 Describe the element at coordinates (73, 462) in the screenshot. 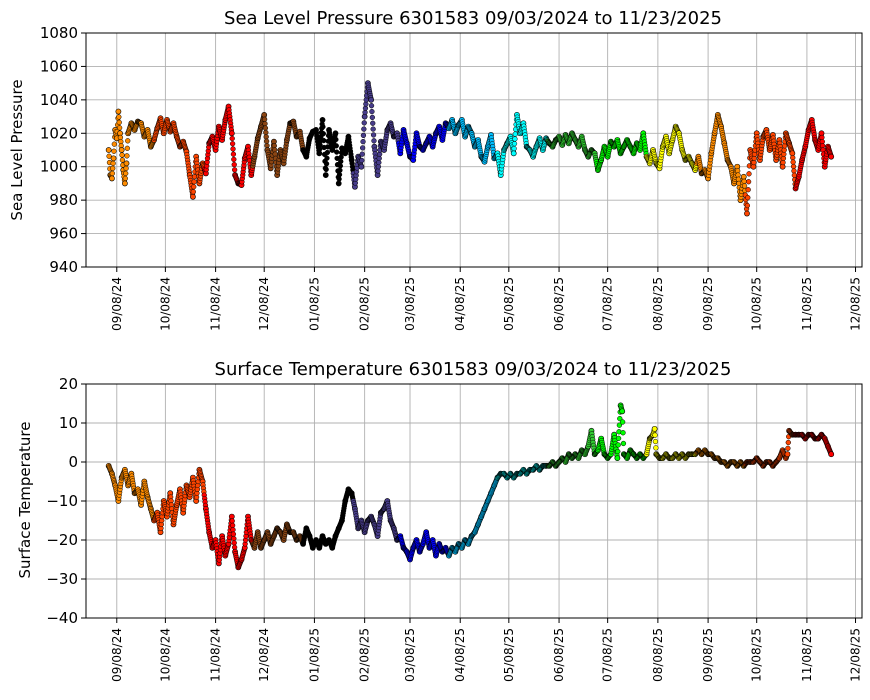

I see `temperature-ytick-label: 0` at that location.